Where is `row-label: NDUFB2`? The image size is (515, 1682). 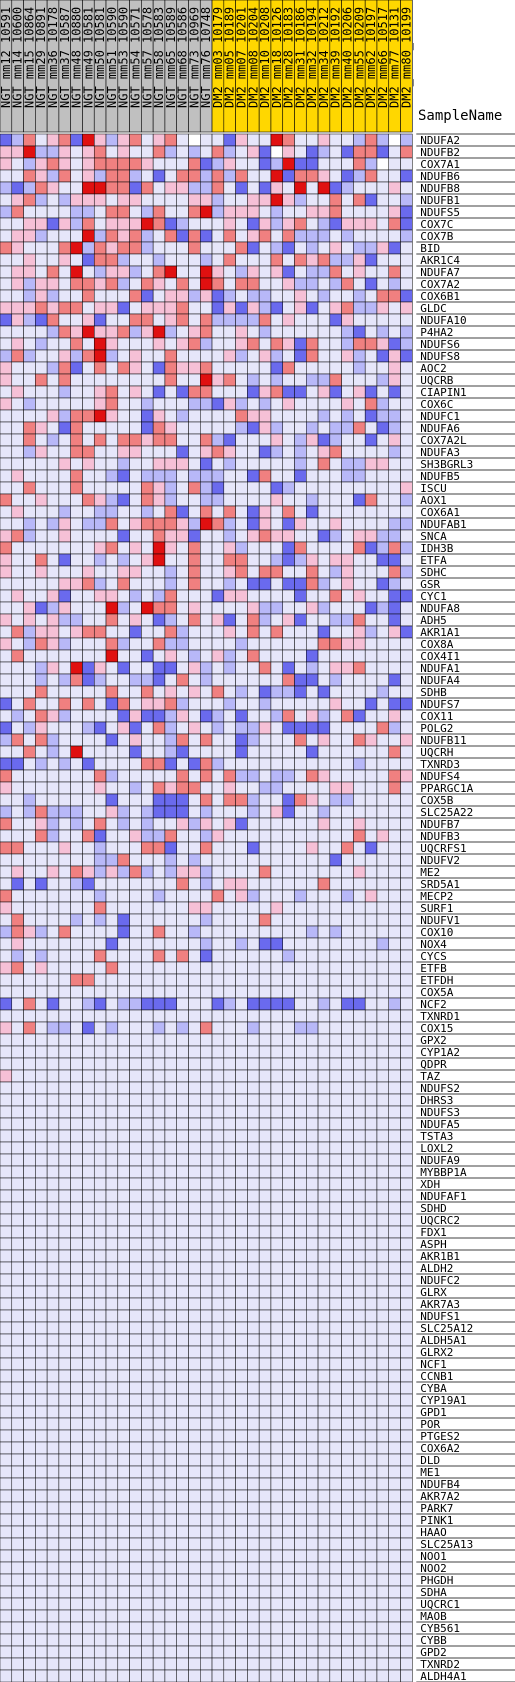 row-label: NDUFB2 is located at coordinates (440, 152).